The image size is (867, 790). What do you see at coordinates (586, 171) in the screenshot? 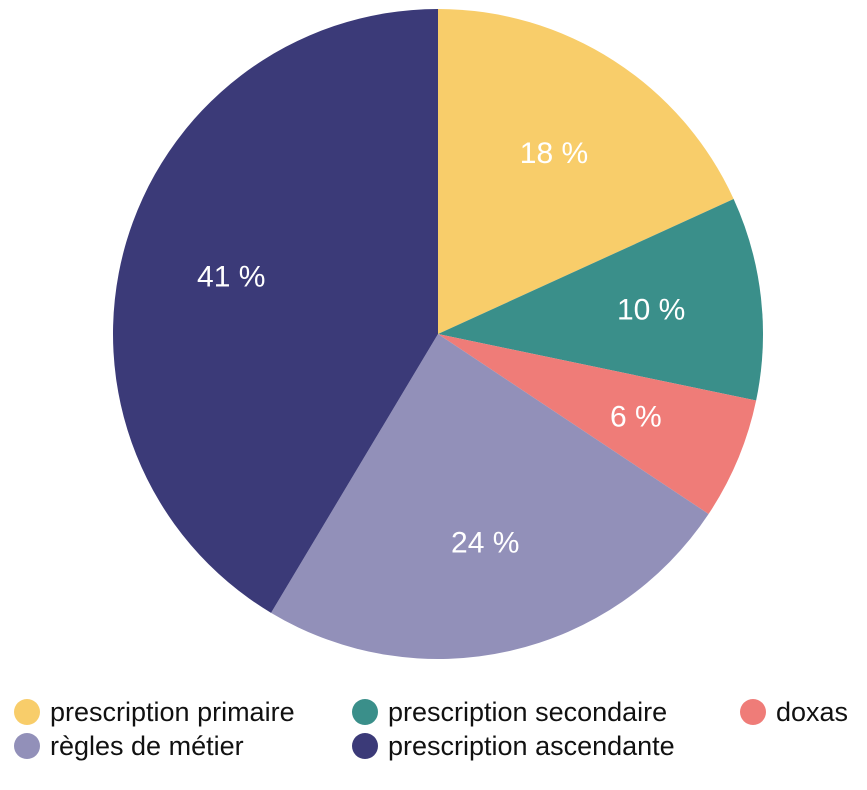
I see `pie-slice-prescription-primaire` at bounding box center [586, 171].